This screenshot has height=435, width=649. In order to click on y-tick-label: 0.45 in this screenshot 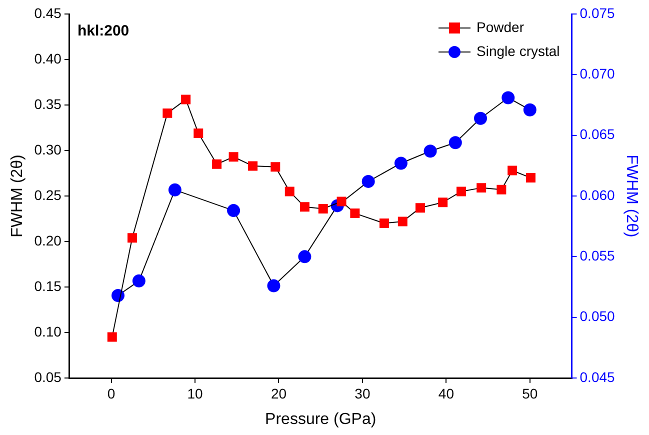, I will do `click(48, 12)`.